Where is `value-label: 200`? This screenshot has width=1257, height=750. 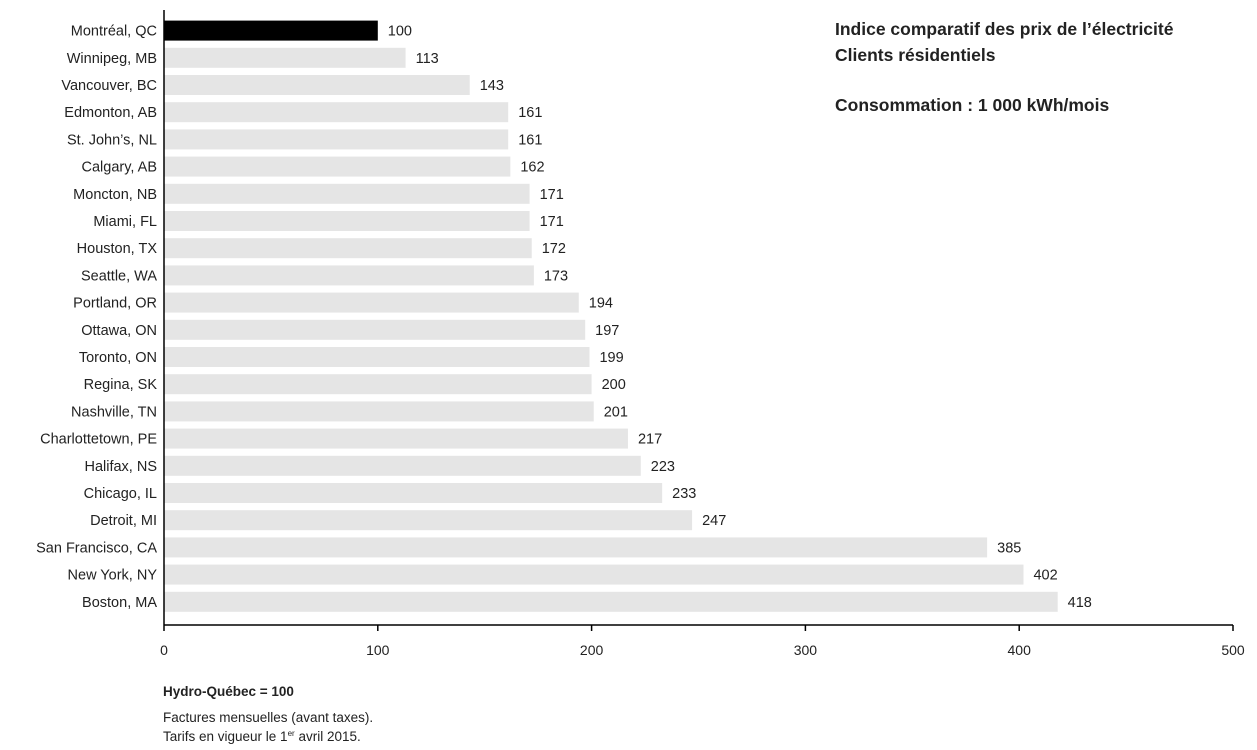 value-label: 200 is located at coordinates (614, 385).